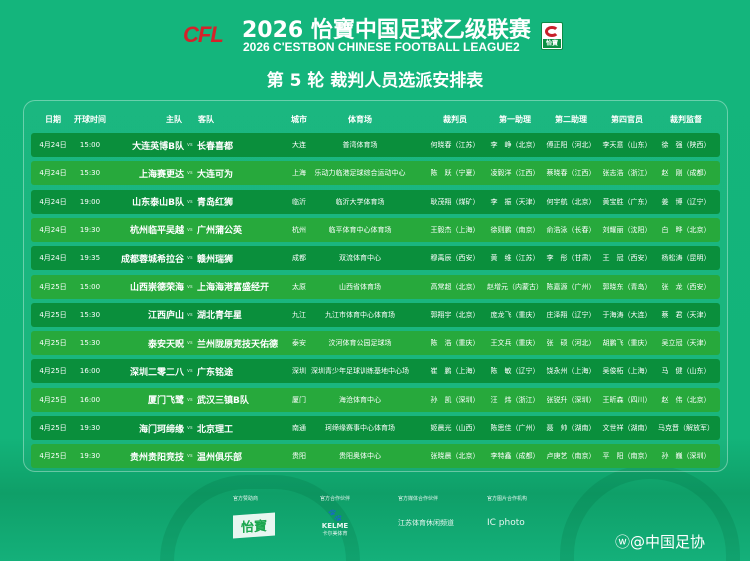 The height and width of the screenshot is (561, 750). What do you see at coordinates (686, 456) in the screenshot?
I see `cell-supervisor: 孙 巍（深圳）` at bounding box center [686, 456].